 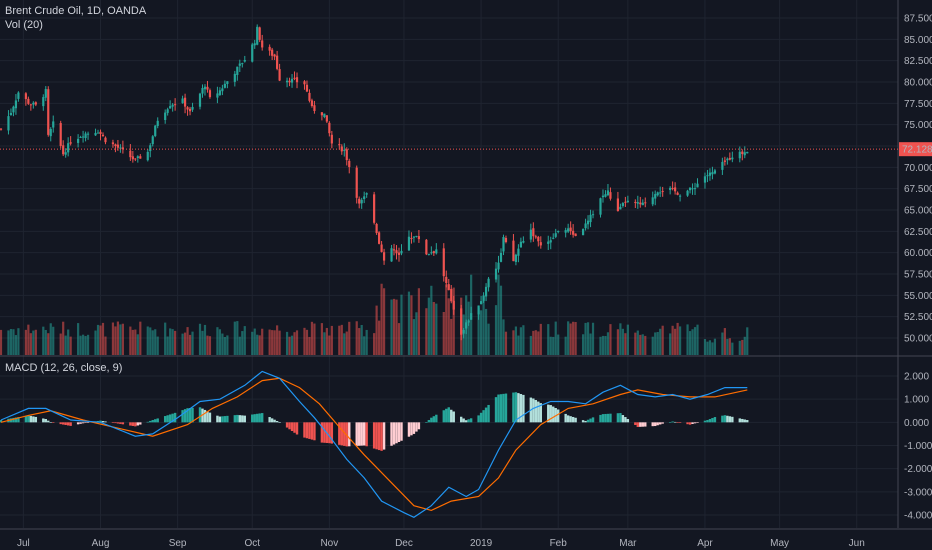 What do you see at coordinates (916, 377) in the screenshot?
I see `macd-tick-label: 2.000` at bounding box center [916, 377].